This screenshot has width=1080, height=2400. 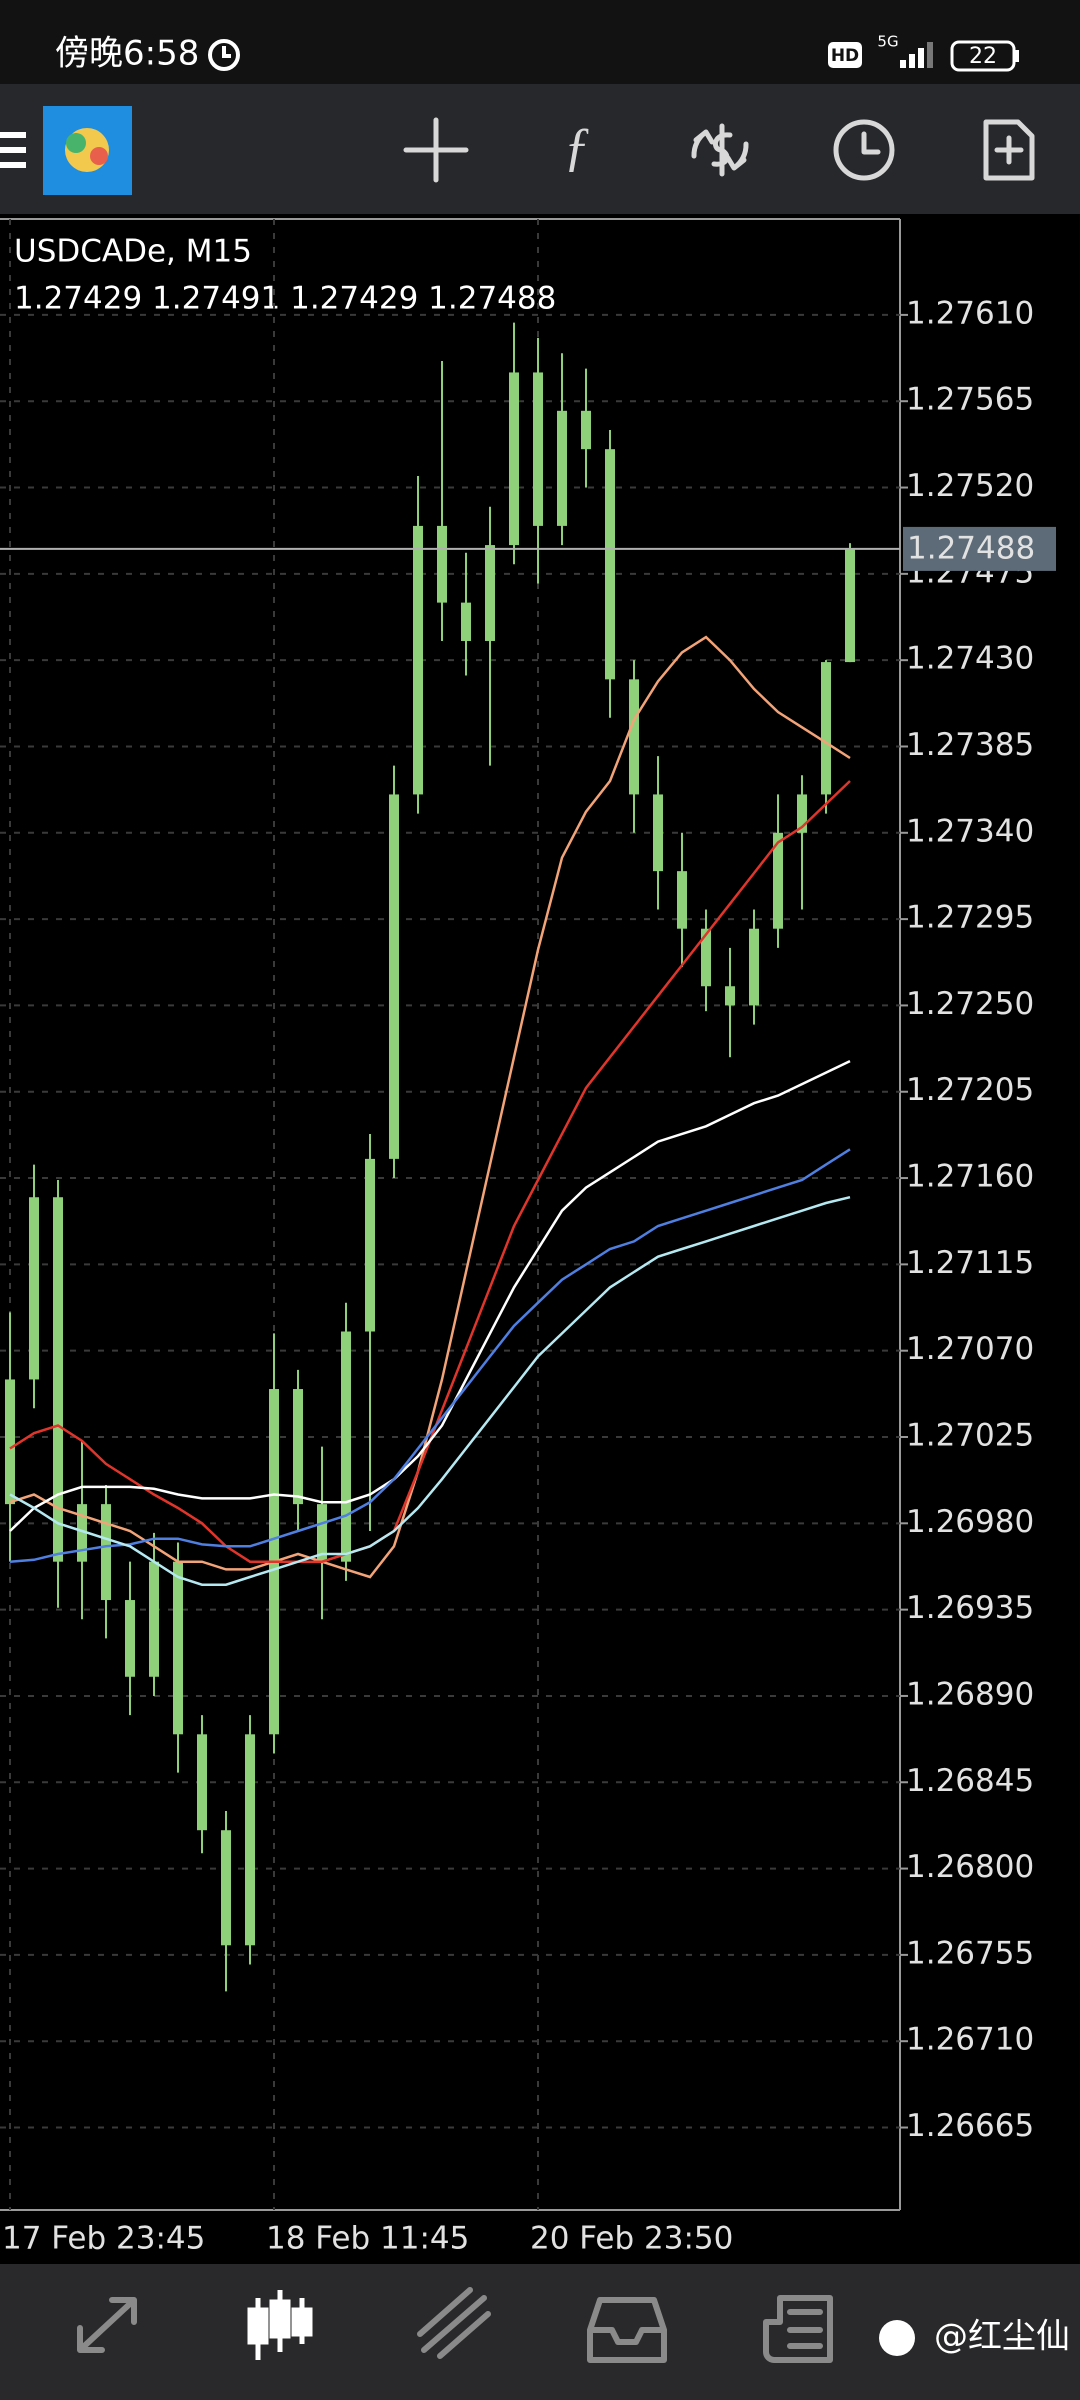 What do you see at coordinates (970, 1953) in the screenshot?
I see `y-tick-label: 1.26755` at bounding box center [970, 1953].